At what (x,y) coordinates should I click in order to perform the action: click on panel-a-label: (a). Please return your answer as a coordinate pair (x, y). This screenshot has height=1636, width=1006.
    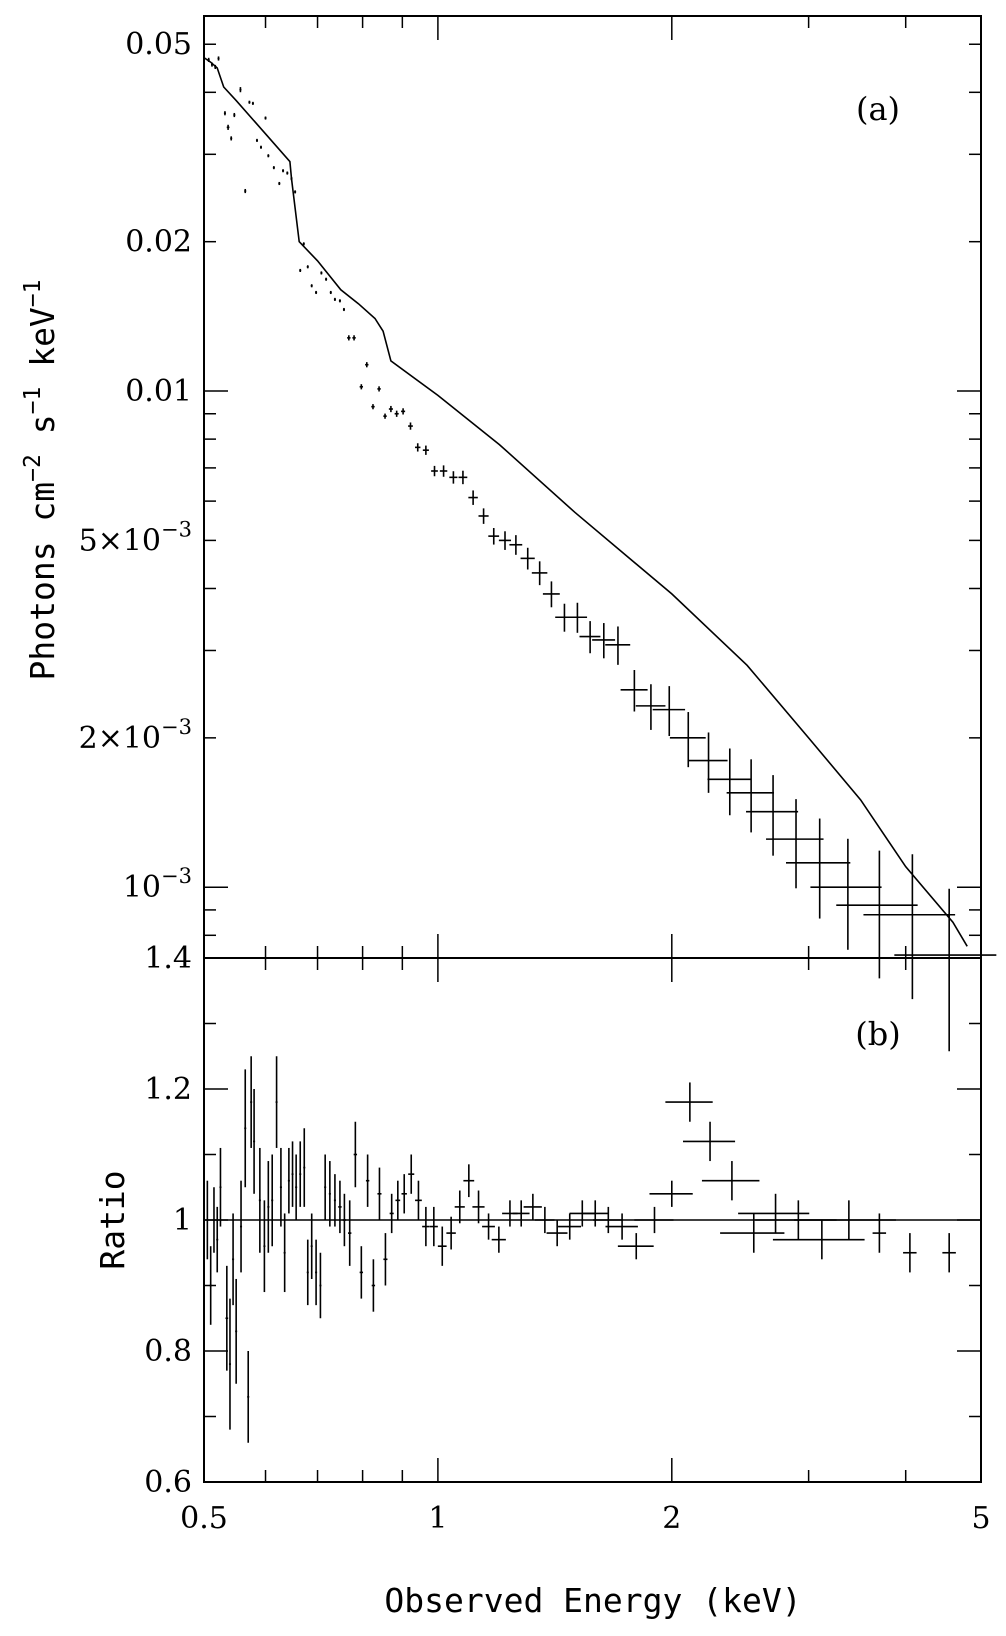
    Looking at the image, I should click on (878, 109).